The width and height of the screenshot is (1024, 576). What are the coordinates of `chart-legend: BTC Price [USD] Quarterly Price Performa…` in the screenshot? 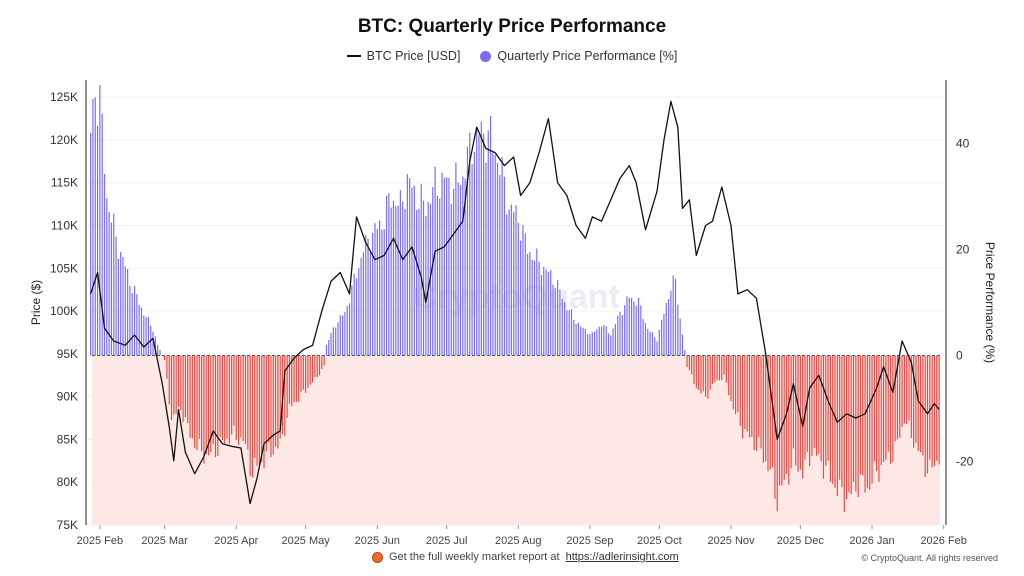 It's located at (512, 56).